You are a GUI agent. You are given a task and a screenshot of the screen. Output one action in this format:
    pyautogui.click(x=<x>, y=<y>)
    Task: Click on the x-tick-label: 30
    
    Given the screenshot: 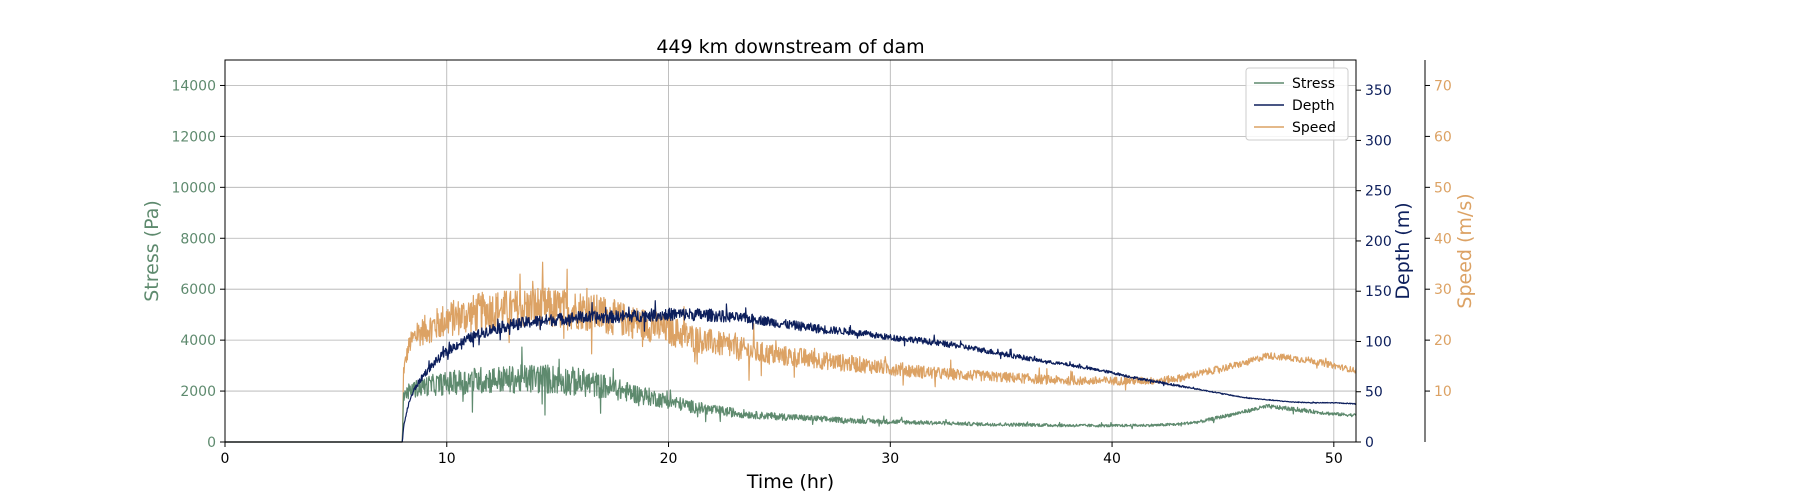 What is the action you would take?
    pyautogui.click(x=890, y=459)
    